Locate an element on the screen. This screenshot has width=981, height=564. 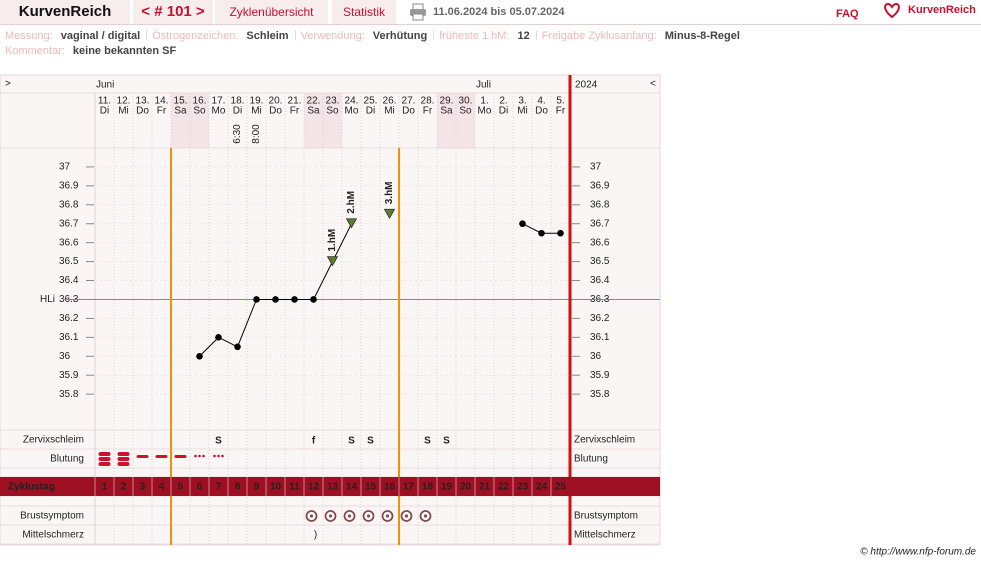
month-label: Juli is located at coordinates (483, 85).